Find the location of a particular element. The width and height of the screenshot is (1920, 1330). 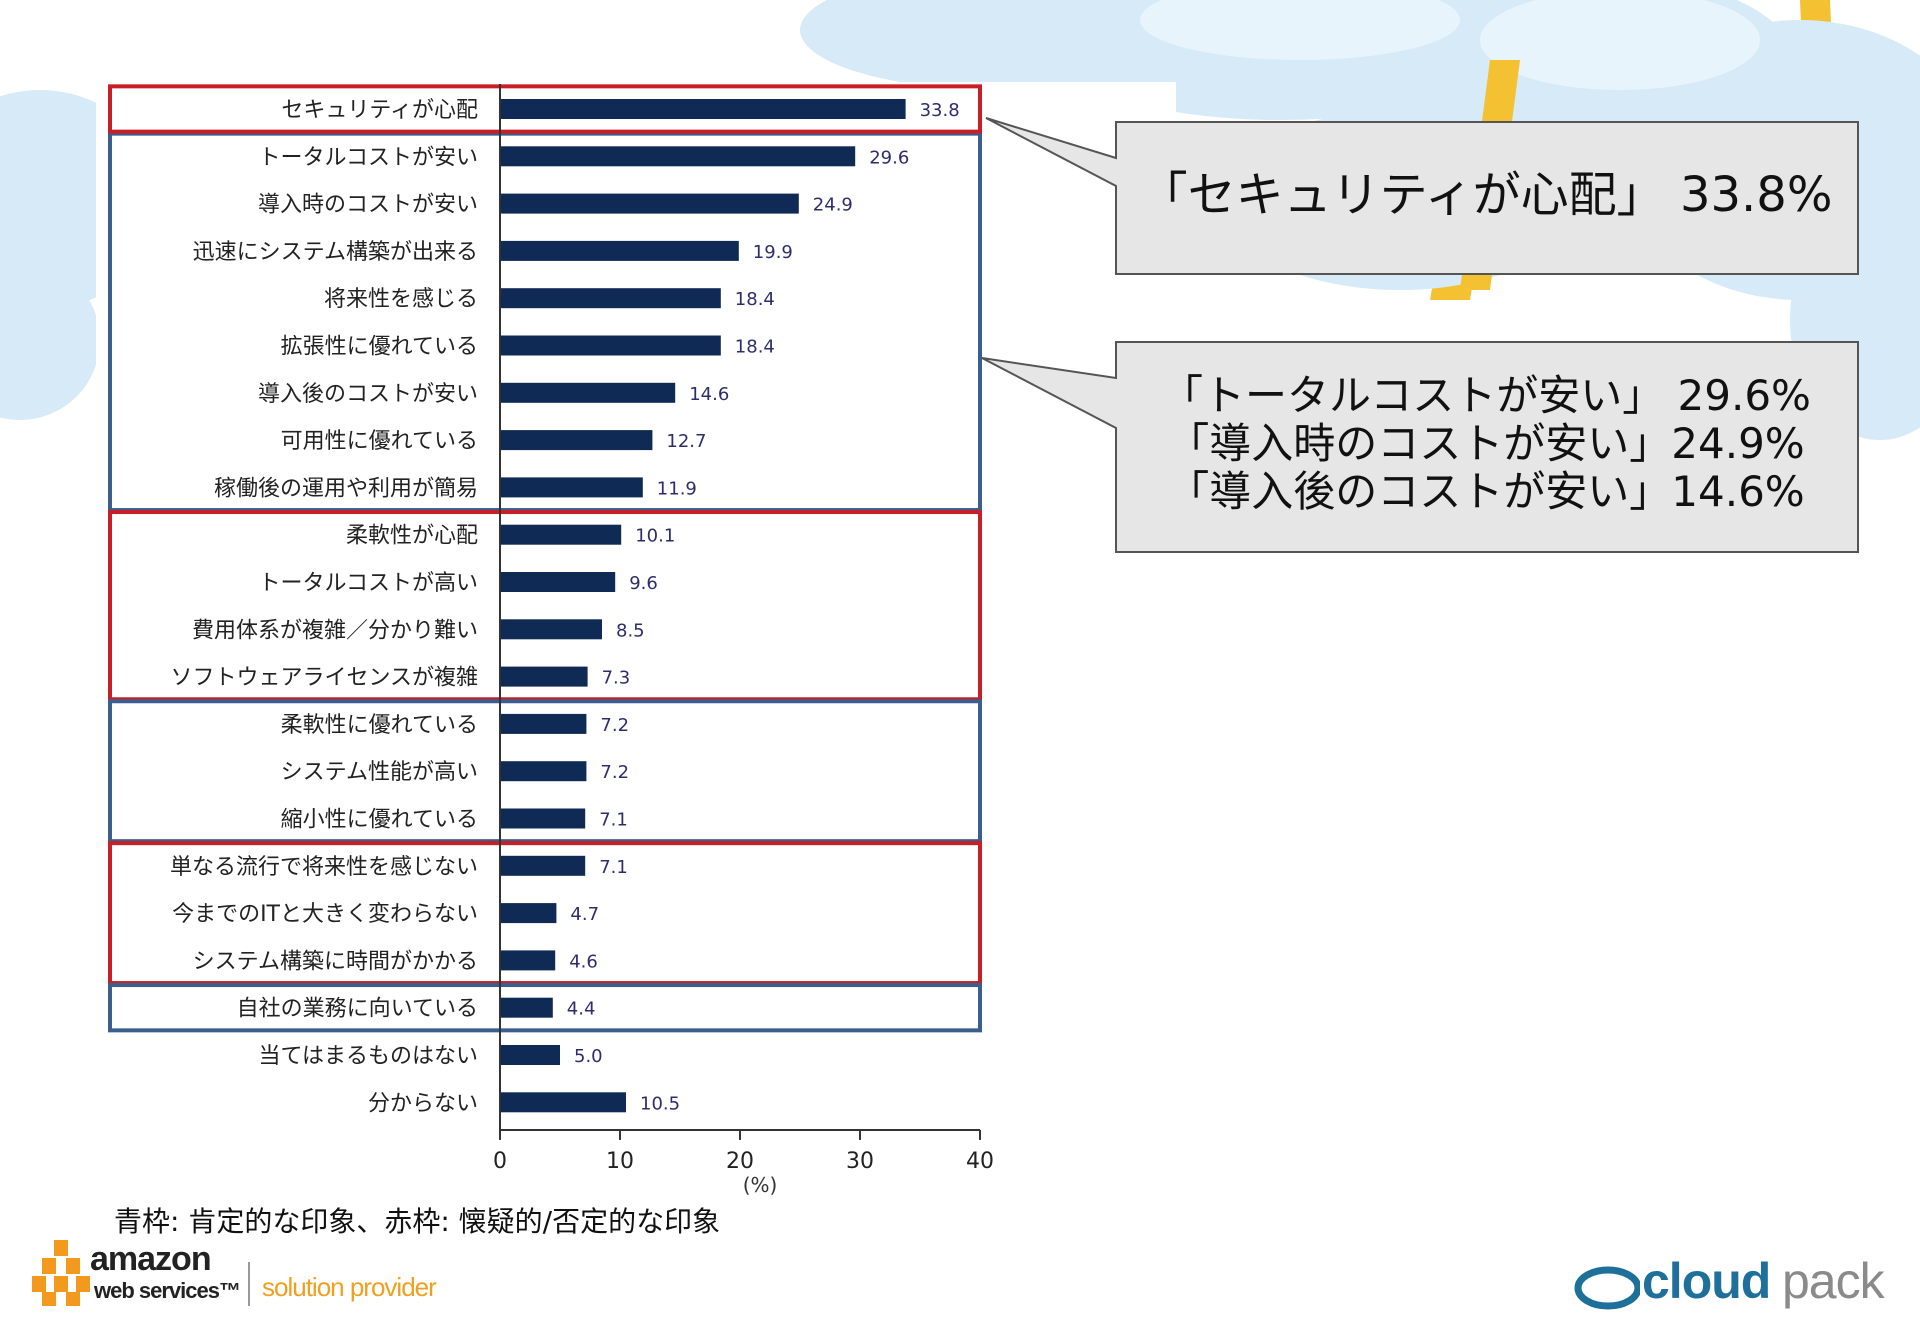

callout-cost-line: 「トータルコストが安い」 29.6% is located at coordinates (1486, 395).